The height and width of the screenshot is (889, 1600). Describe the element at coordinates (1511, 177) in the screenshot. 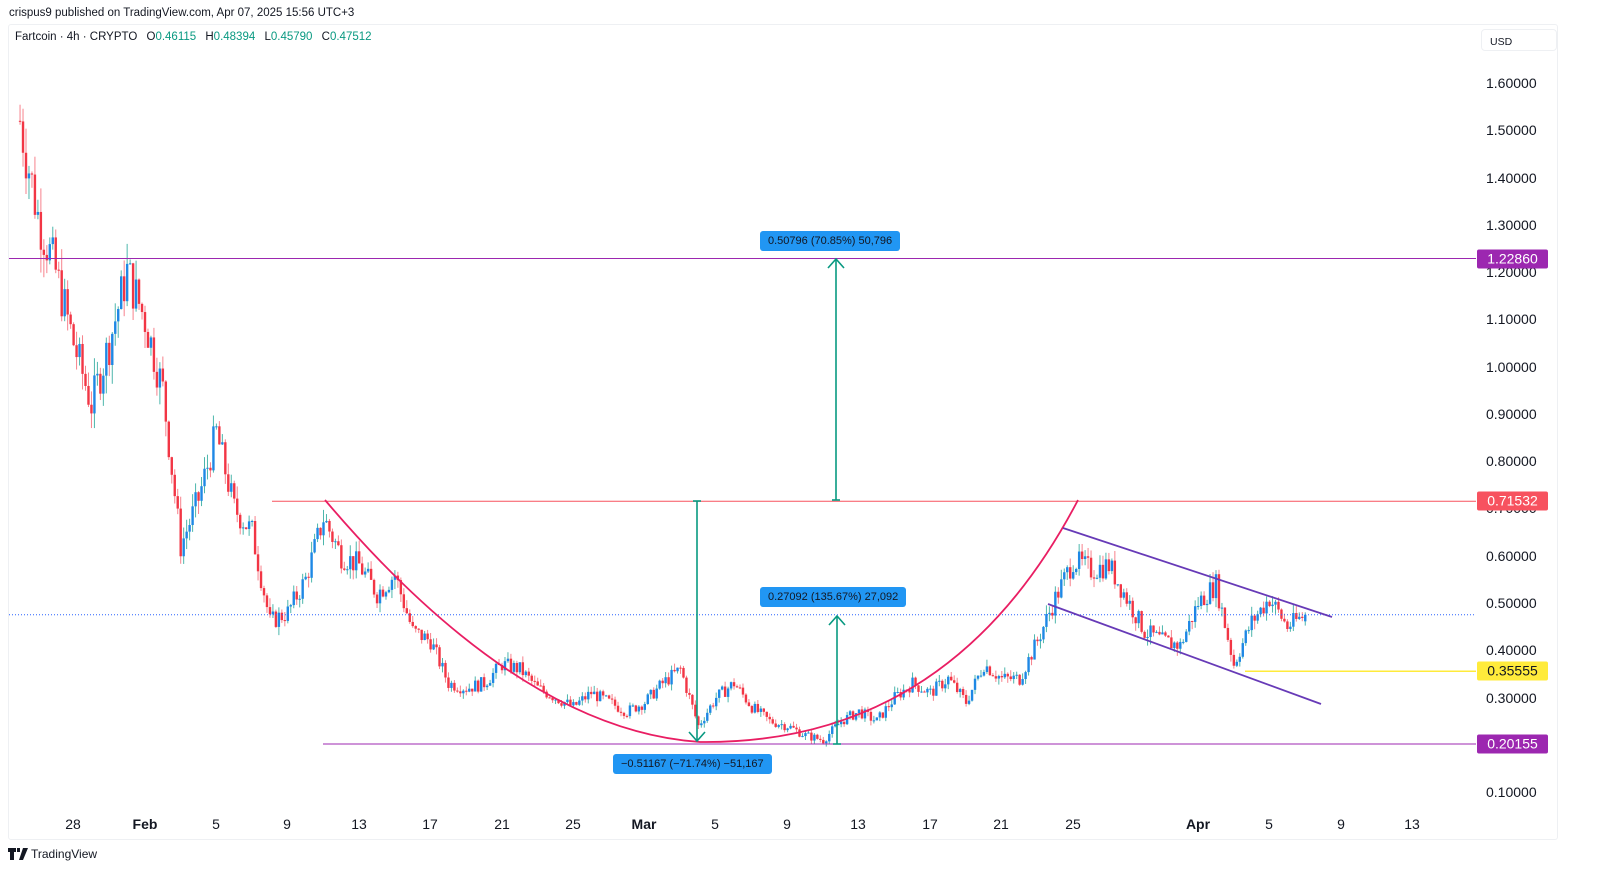

I see `price-tick: 1.40000` at that location.